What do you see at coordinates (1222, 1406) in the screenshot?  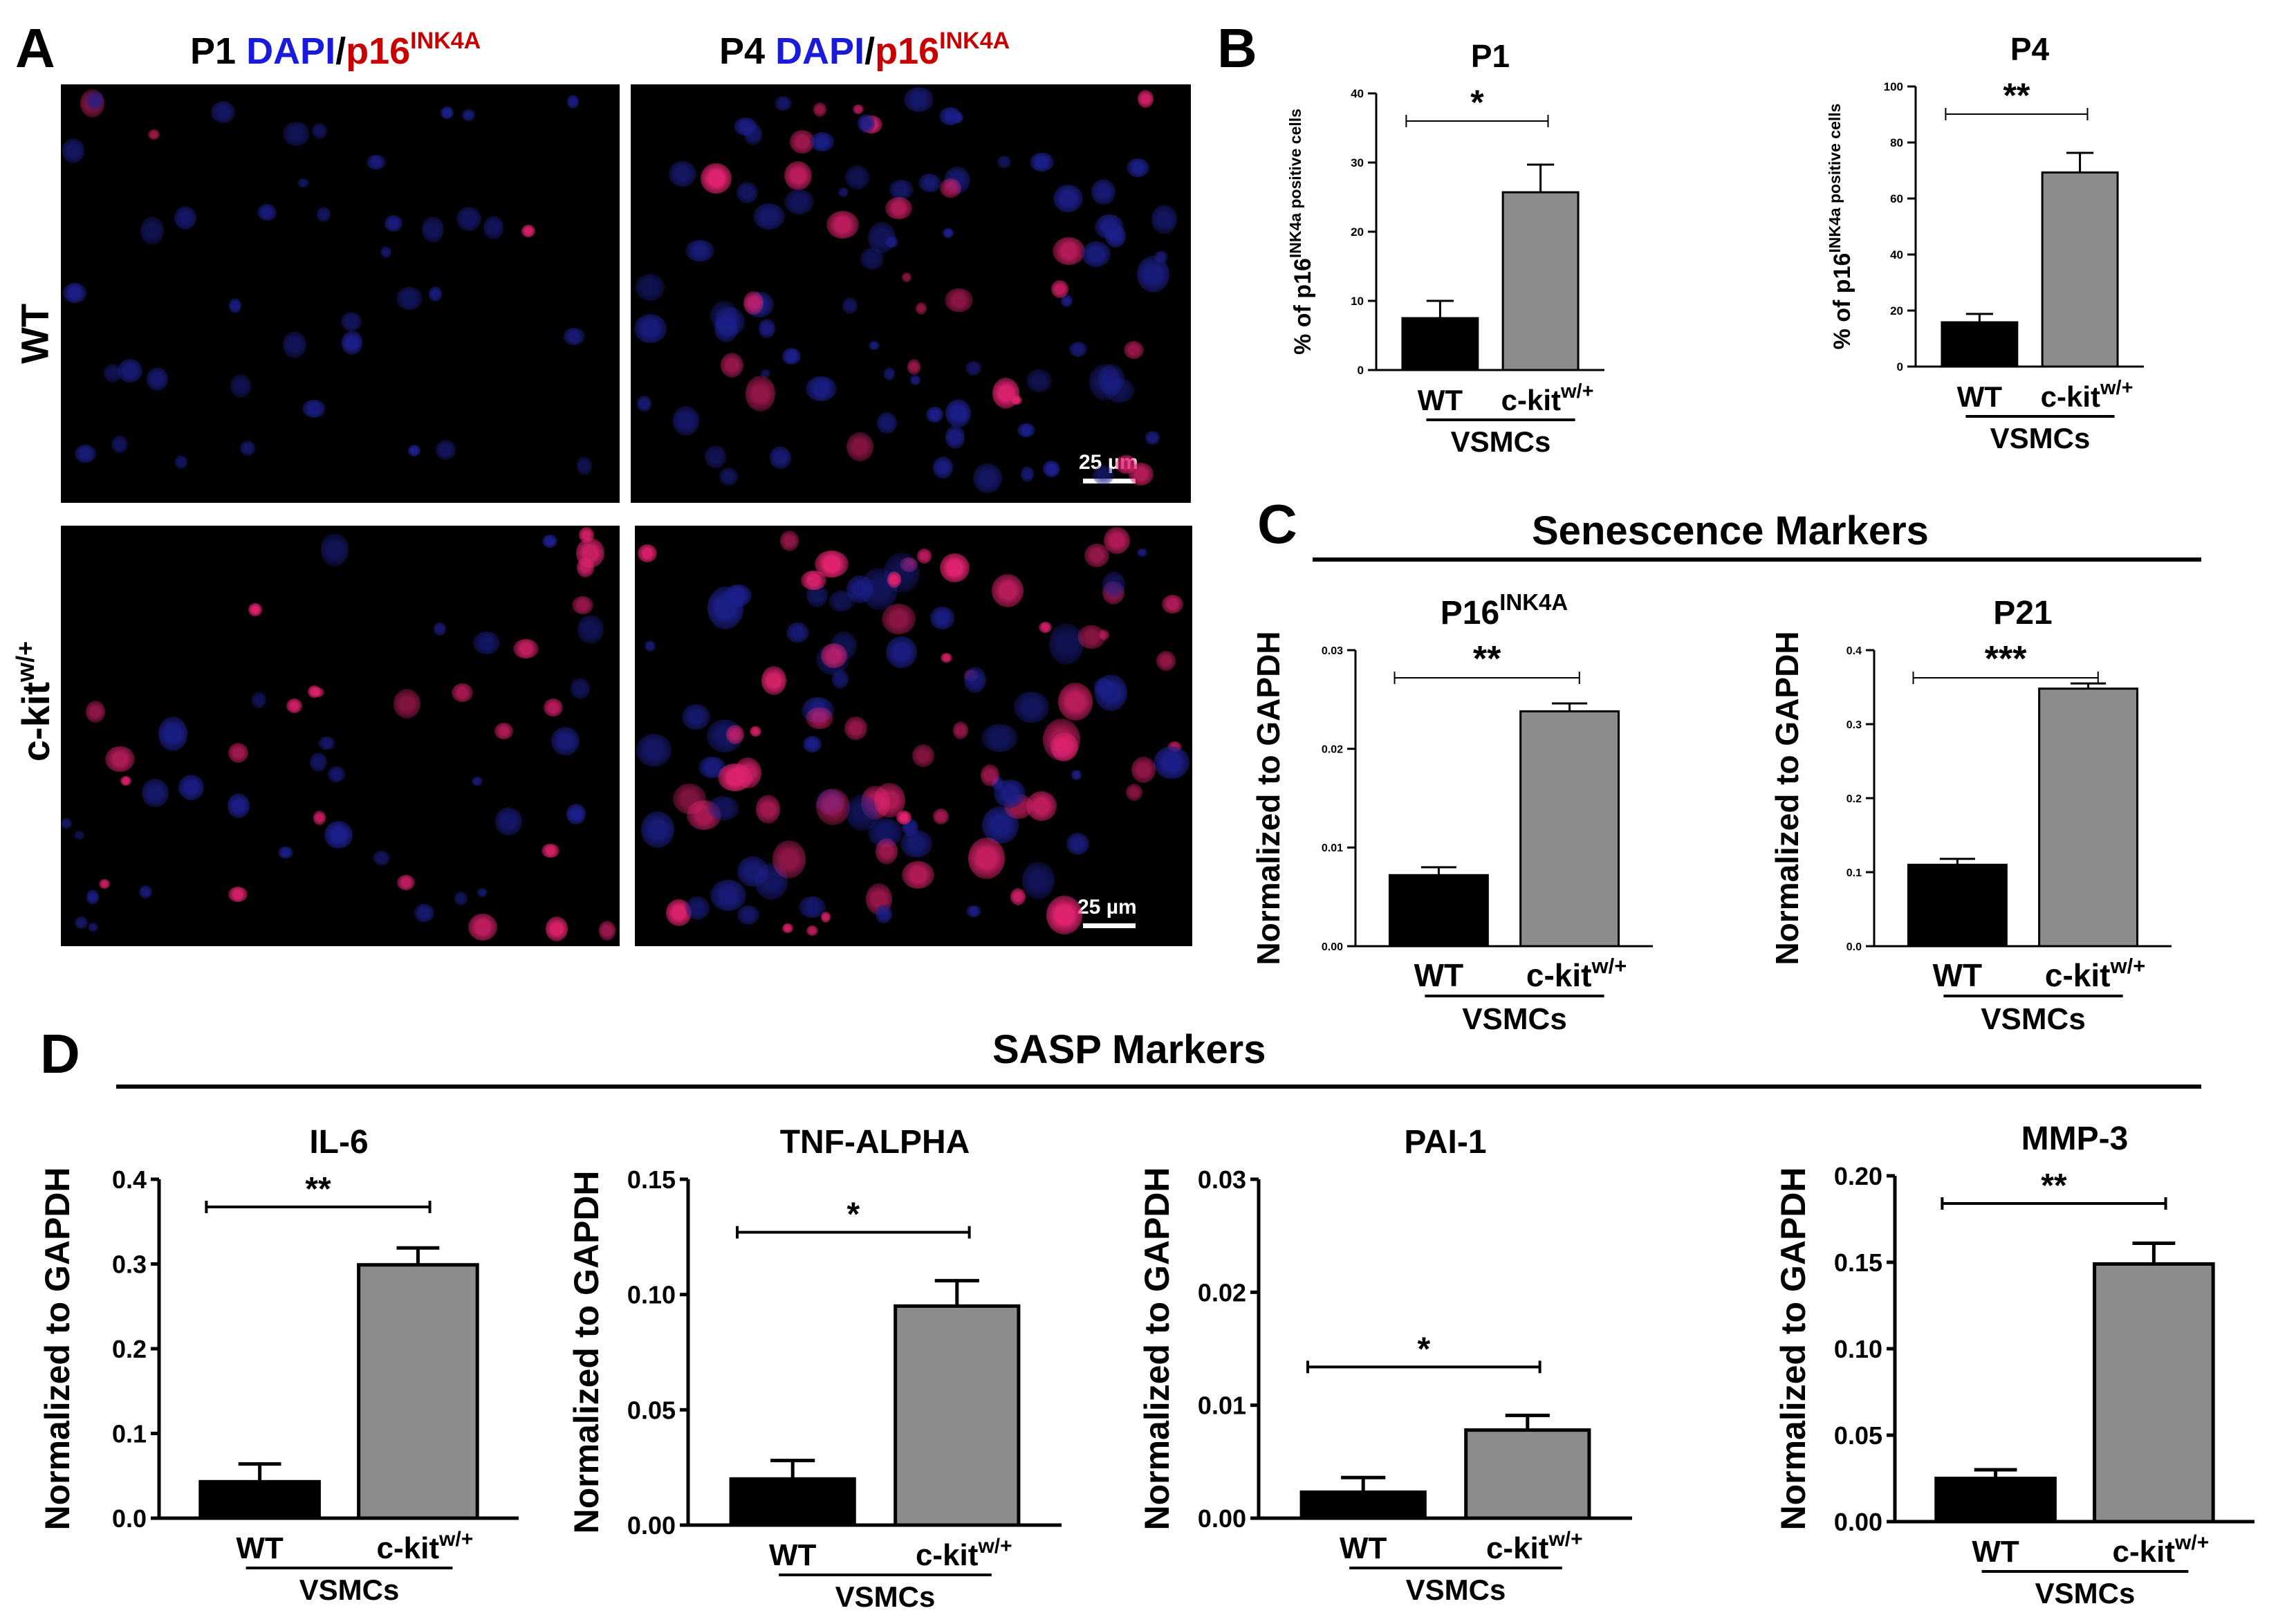 I see `y-tick-label: 0.01` at bounding box center [1222, 1406].